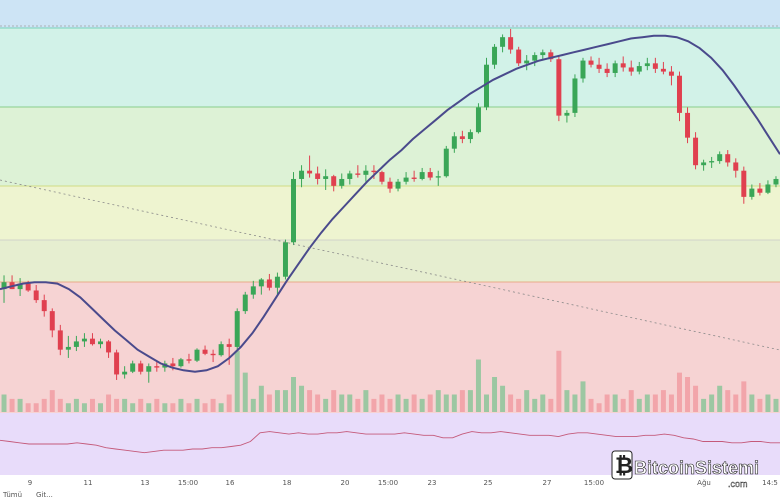  What do you see at coordinates (390, 442) in the screenshot?
I see `rsi-line` at bounding box center [390, 442].